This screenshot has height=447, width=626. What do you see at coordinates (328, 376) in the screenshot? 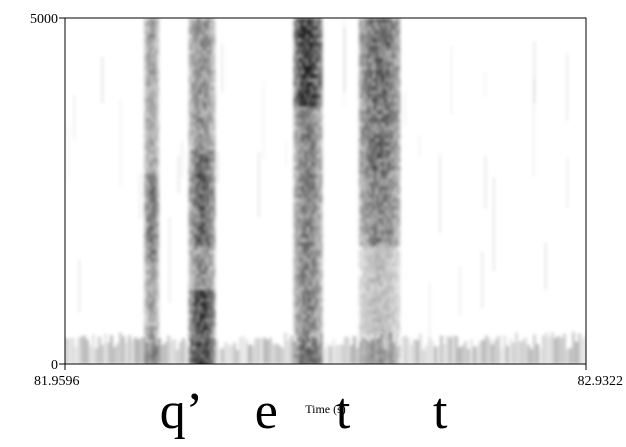
I see `x-axis: 81.9596 82.9322` at bounding box center [328, 376].